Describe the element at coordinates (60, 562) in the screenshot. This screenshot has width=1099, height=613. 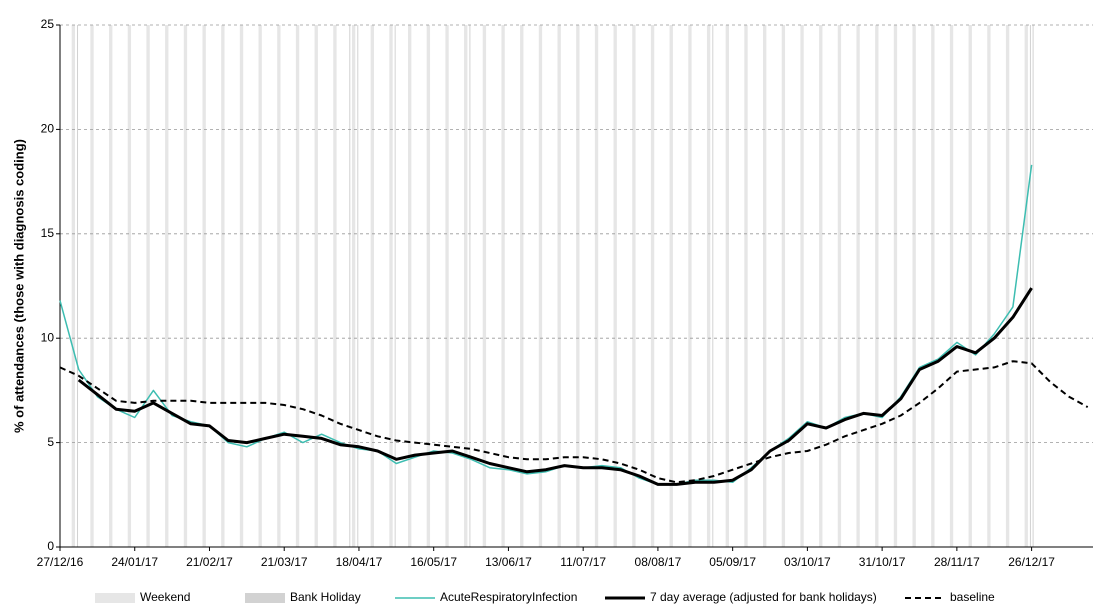
I see `x-tick-label: 27/12/16` at that location.